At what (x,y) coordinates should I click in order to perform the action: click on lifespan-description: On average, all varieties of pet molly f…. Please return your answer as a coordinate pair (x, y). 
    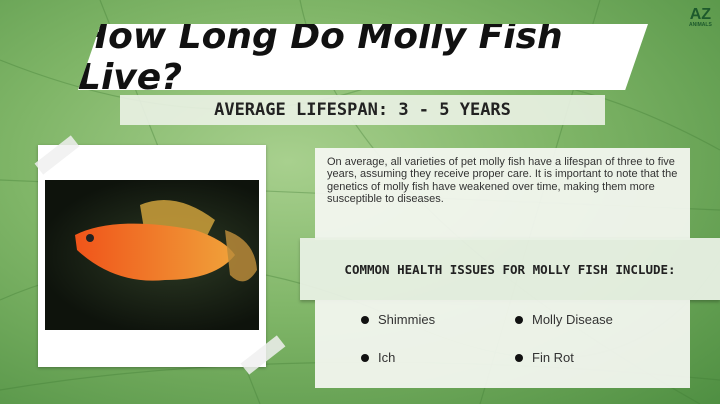
    Looking at the image, I should click on (502, 194).